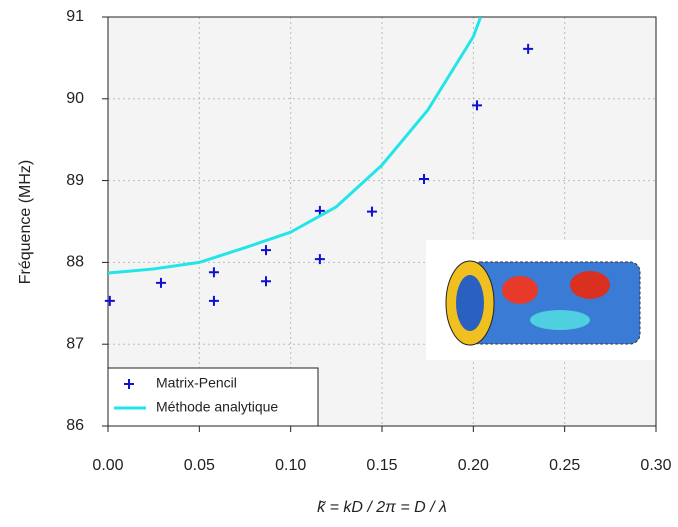 This screenshot has width=678, height=527. I want to click on x-tick-label: 0.25, so click(564, 465).